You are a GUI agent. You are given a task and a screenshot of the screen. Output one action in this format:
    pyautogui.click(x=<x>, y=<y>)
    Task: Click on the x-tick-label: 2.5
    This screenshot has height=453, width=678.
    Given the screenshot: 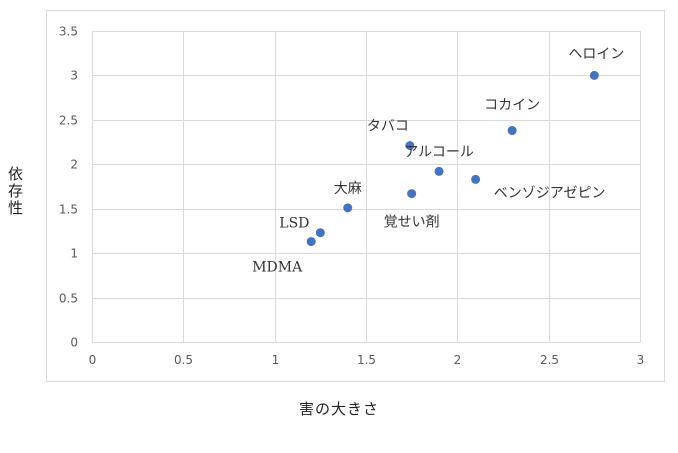 What is the action you would take?
    pyautogui.click(x=549, y=360)
    